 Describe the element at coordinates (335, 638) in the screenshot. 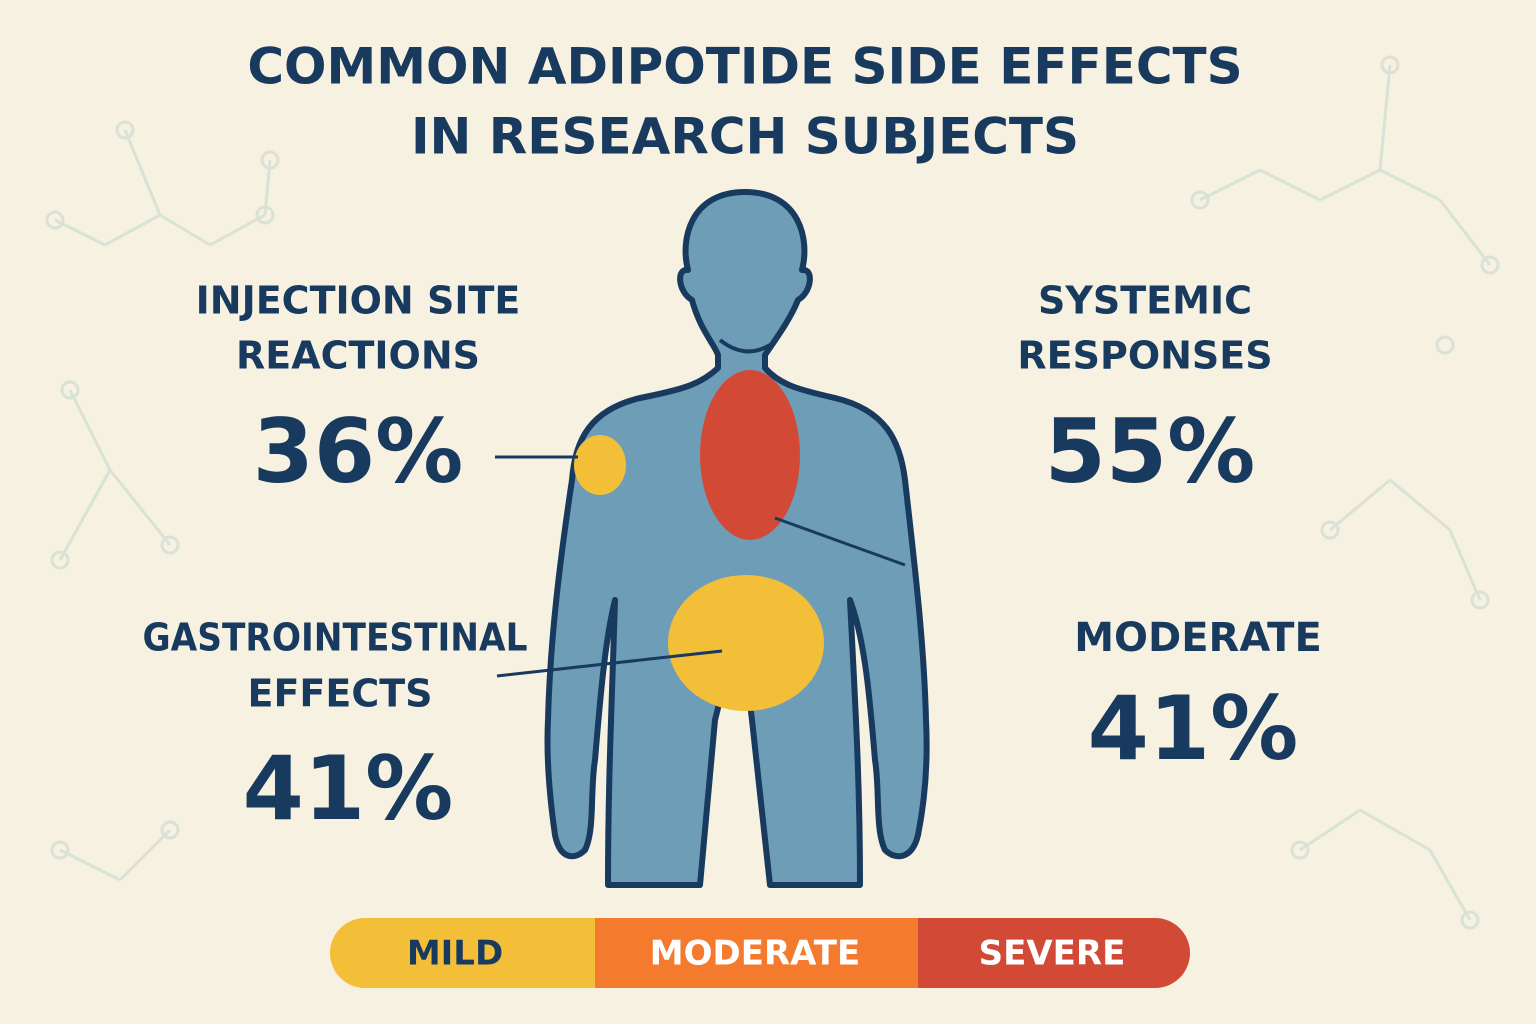

I see `stat-label: GASTROINTESTINAL` at that location.